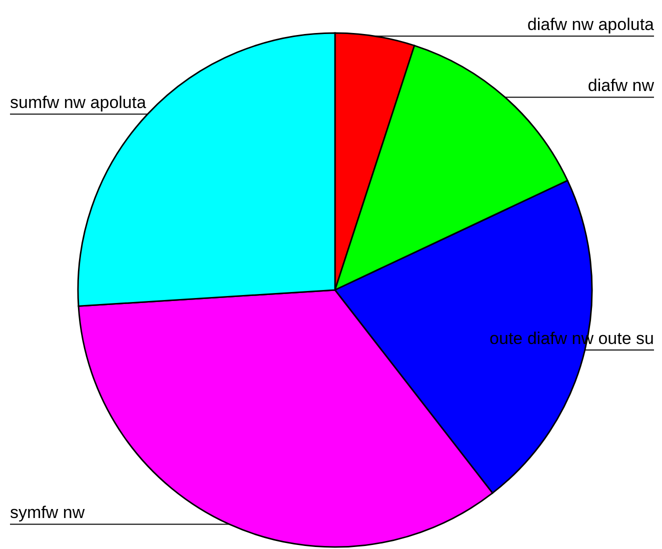 This screenshot has height=549, width=662. What do you see at coordinates (48, 512) in the screenshot?
I see `slice-label: symfw nw` at bounding box center [48, 512].